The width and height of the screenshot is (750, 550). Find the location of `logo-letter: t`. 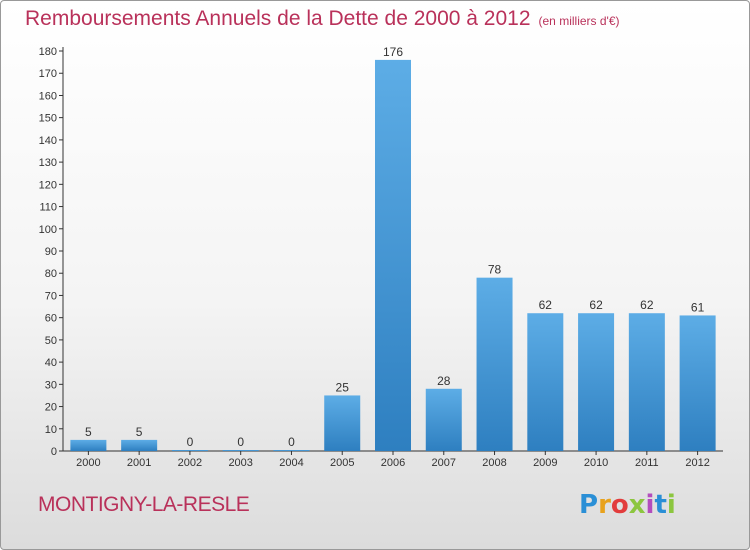

logo-letter: t is located at coordinates (660, 505).